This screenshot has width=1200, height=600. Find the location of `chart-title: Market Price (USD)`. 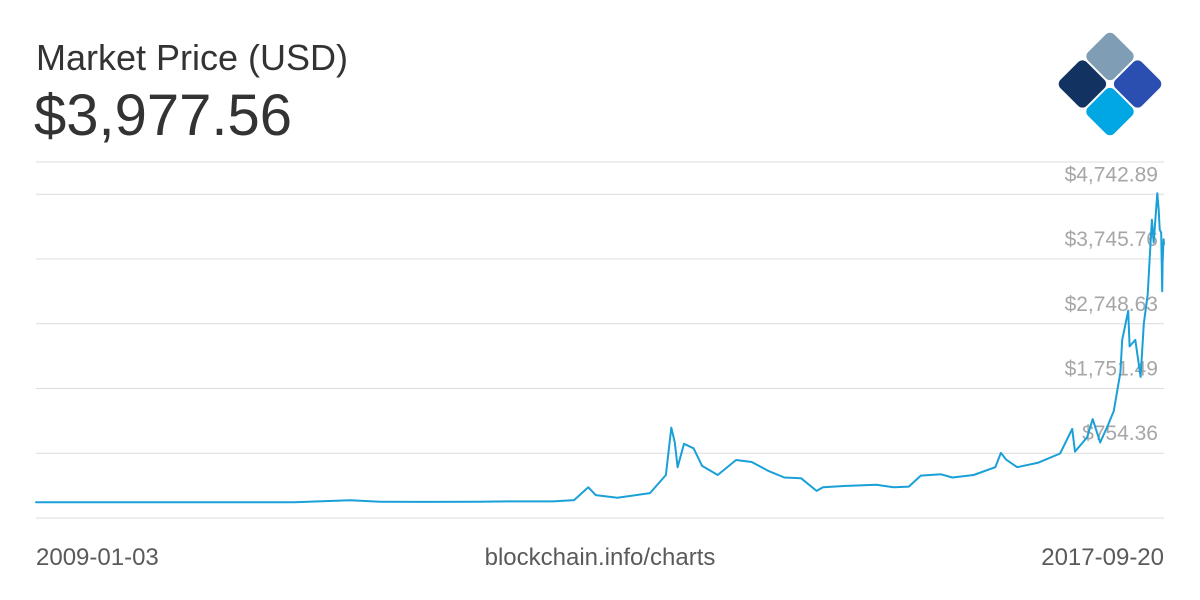

chart-title: Market Price (USD) is located at coordinates (192, 57).